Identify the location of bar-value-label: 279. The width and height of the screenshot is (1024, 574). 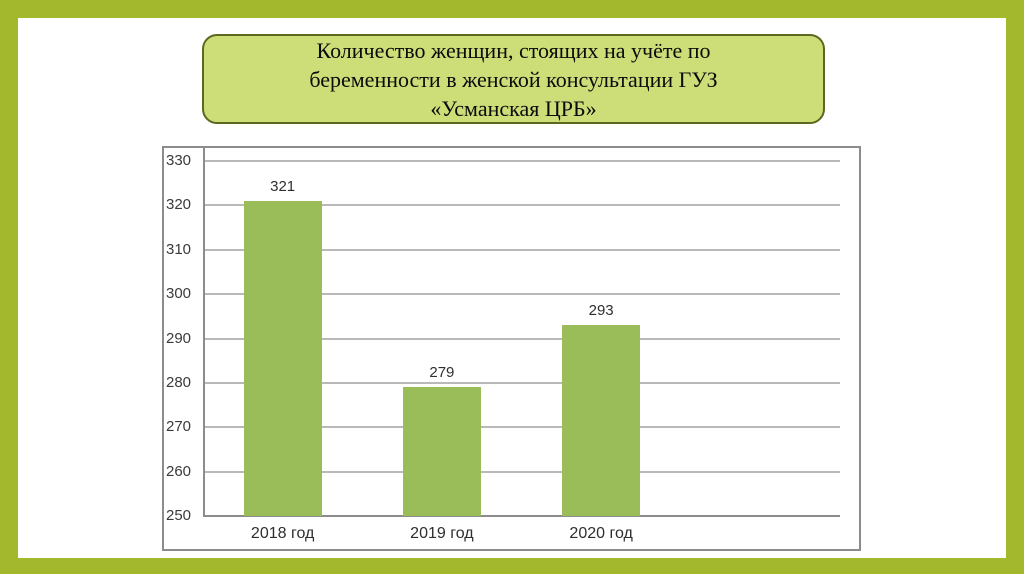
(442, 373).